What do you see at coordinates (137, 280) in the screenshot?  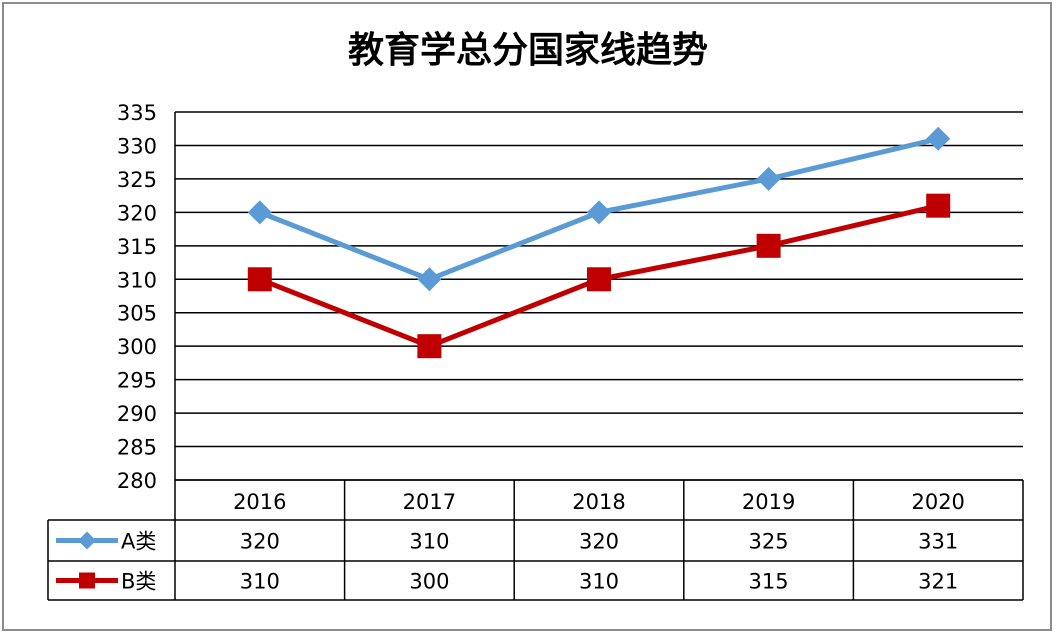 I see `y-tick-label: 310` at bounding box center [137, 280].